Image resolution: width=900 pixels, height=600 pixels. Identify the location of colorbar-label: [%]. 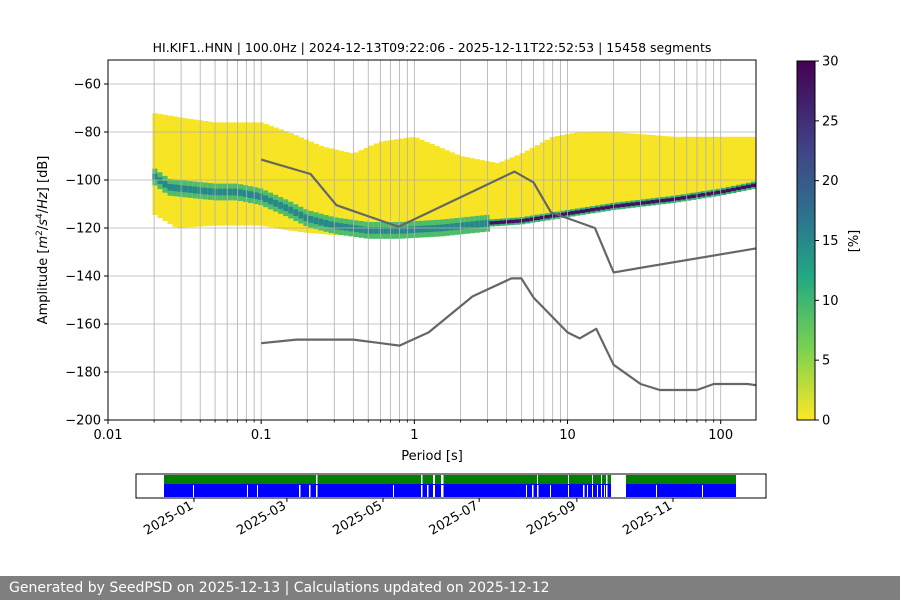
(854, 241).